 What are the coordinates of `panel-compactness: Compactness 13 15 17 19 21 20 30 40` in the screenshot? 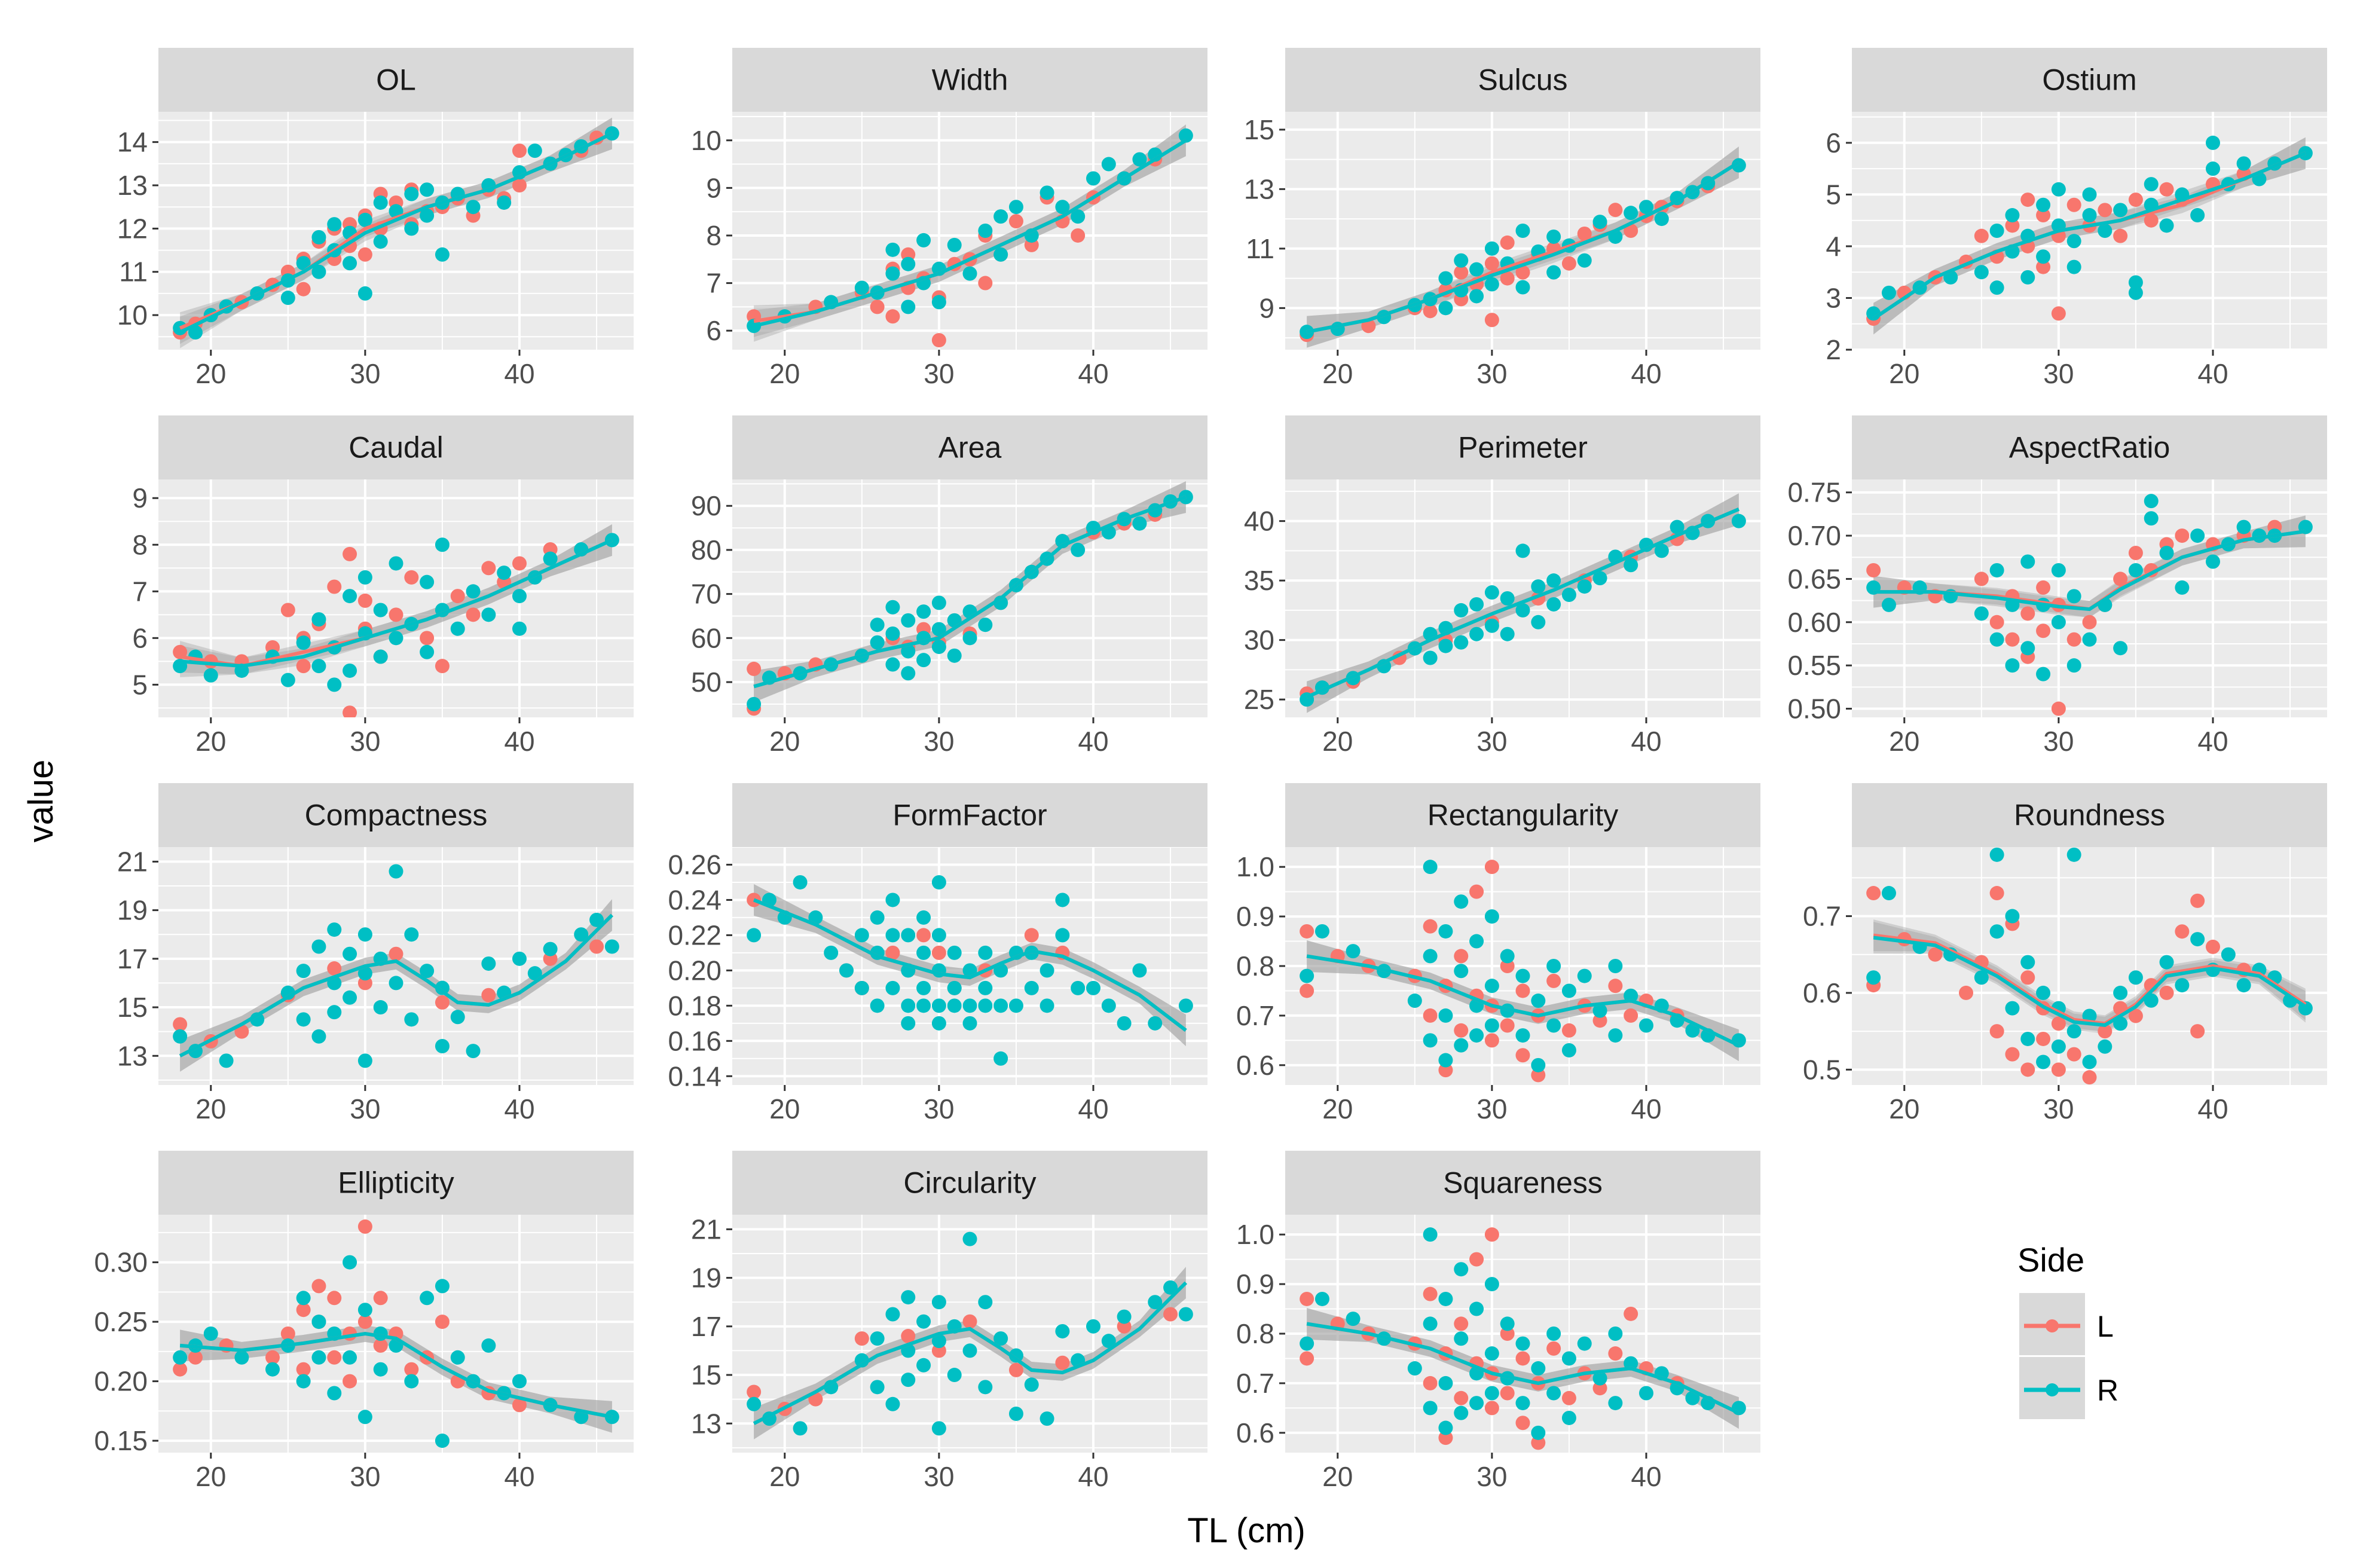 It's located at (375, 954).